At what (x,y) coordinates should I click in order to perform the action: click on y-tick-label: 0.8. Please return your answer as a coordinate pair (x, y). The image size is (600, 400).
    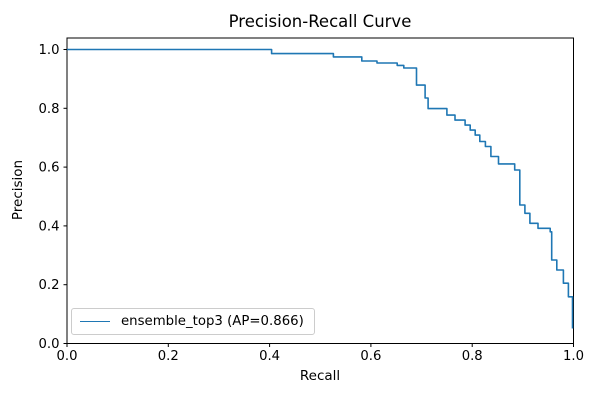
    Looking at the image, I should click on (49, 109).